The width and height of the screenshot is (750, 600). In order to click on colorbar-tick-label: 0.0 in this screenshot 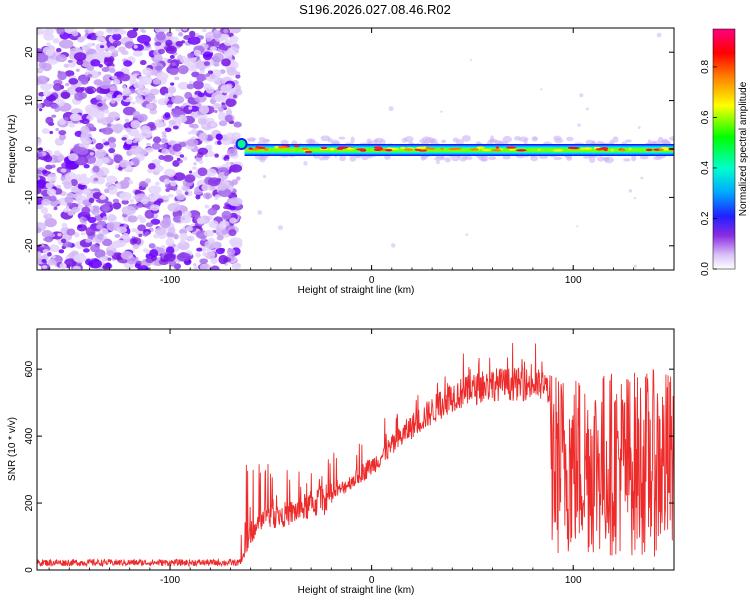, I will do `click(705, 269)`.